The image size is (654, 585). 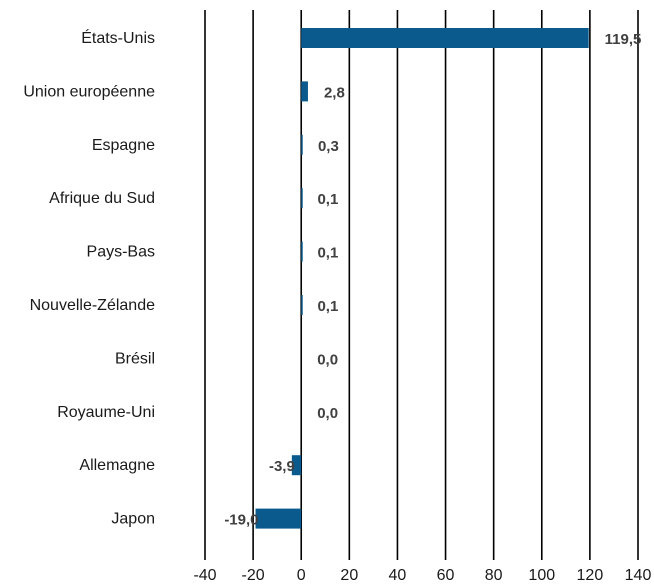 I want to click on category-label: Espagne, so click(x=123, y=145).